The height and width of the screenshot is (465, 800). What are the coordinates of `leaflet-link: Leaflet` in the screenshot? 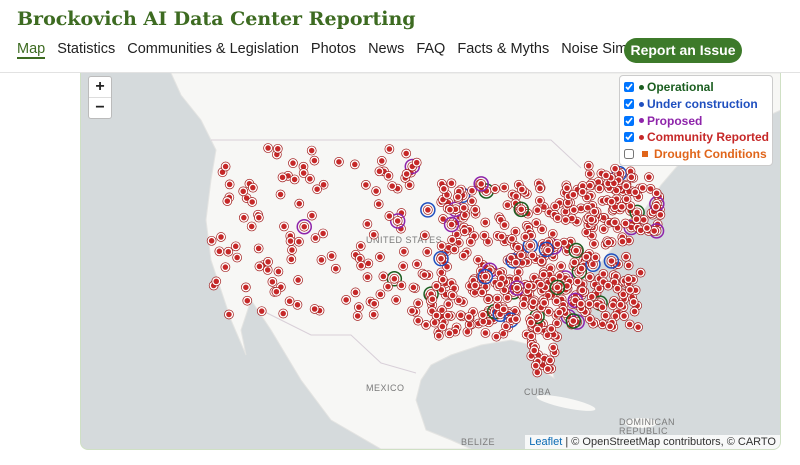 It's located at (546, 442).